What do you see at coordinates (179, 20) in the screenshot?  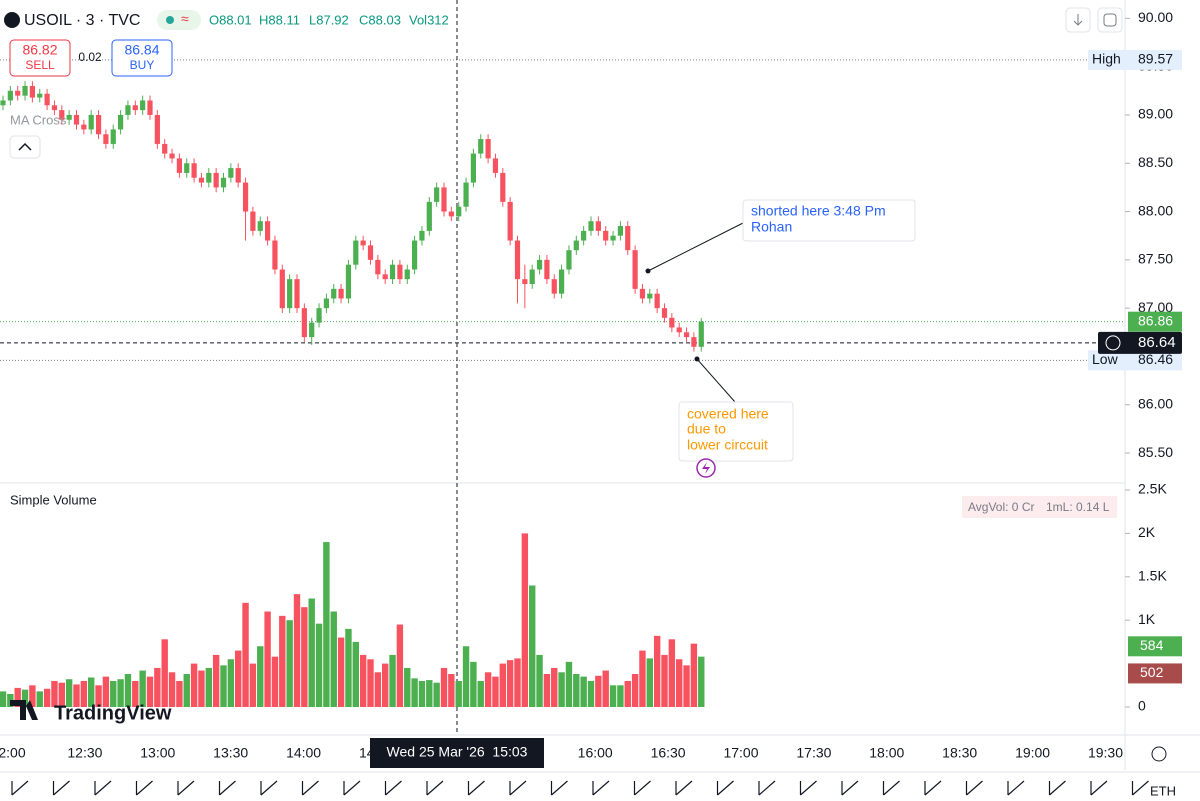 I see `status-pill` at bounding box center [179, 20].